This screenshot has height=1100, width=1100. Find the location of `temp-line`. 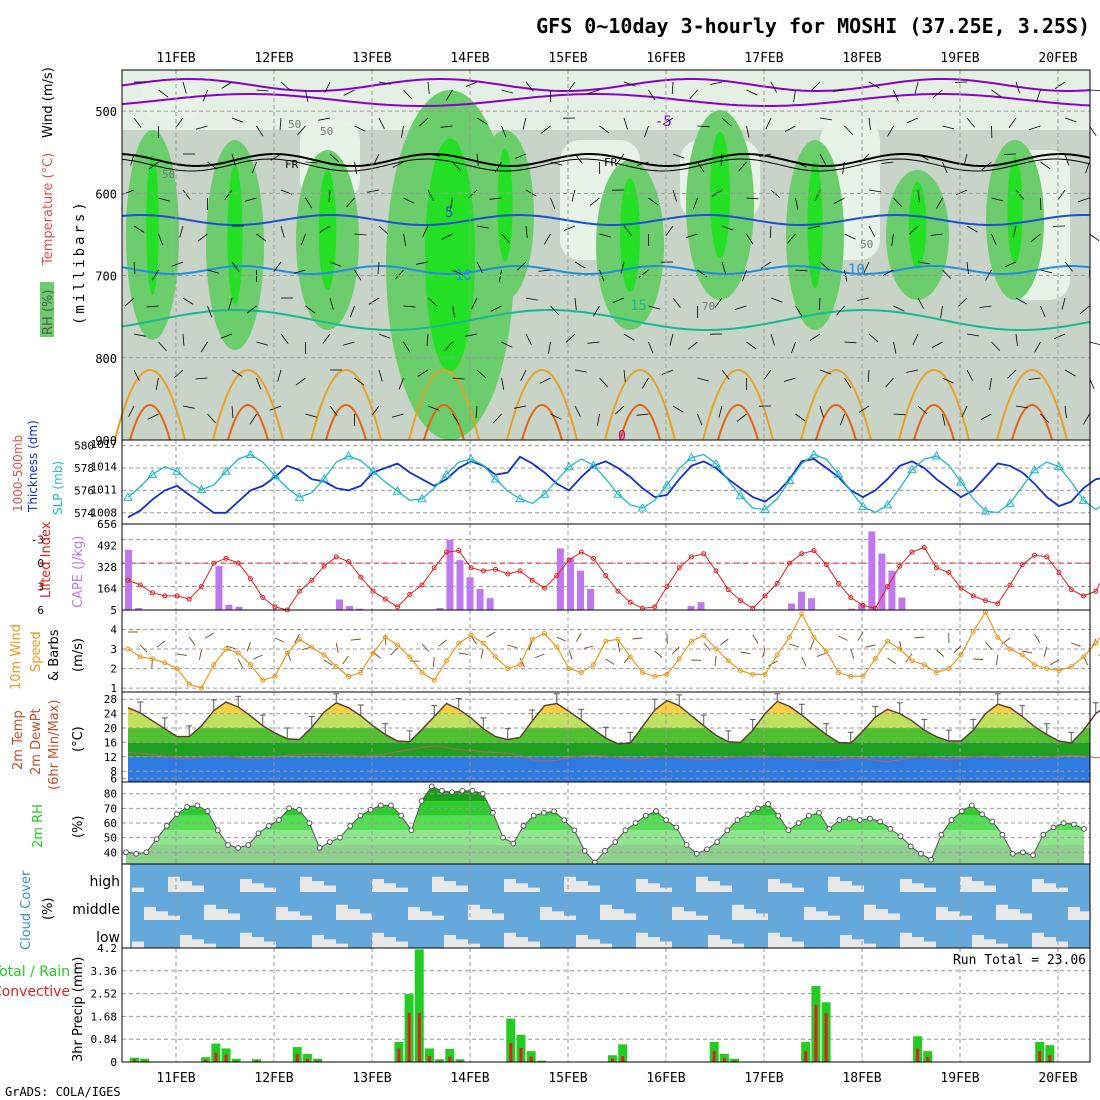

temp-line is located at coordinates (613, 722).